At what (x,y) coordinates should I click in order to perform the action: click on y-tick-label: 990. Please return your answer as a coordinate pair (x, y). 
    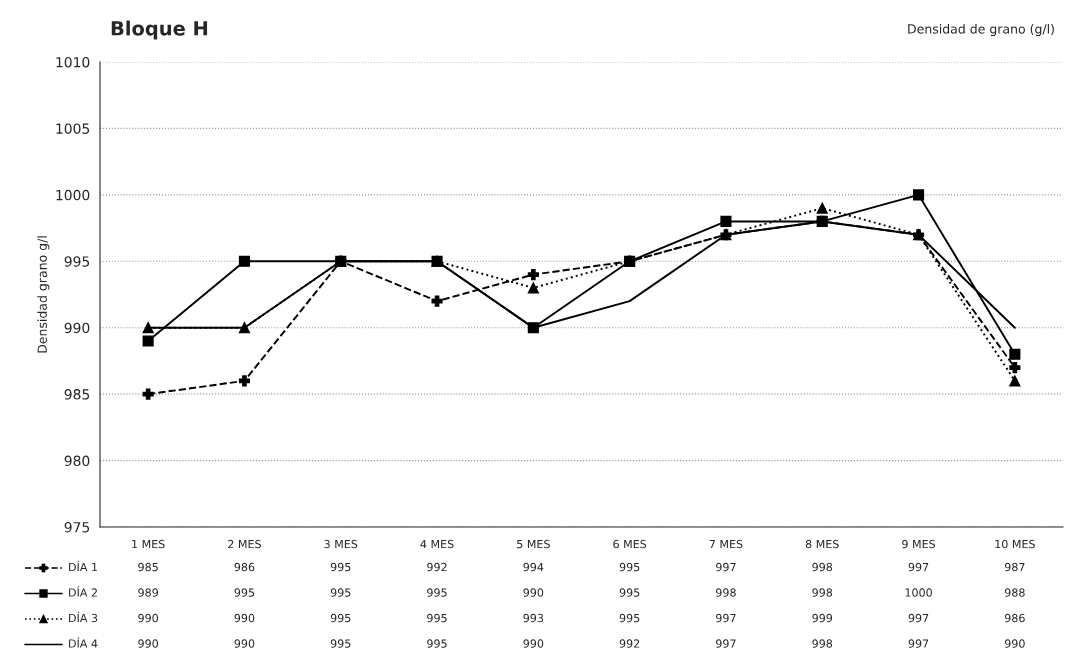
    Looking at the image, I should click on (77, 328).